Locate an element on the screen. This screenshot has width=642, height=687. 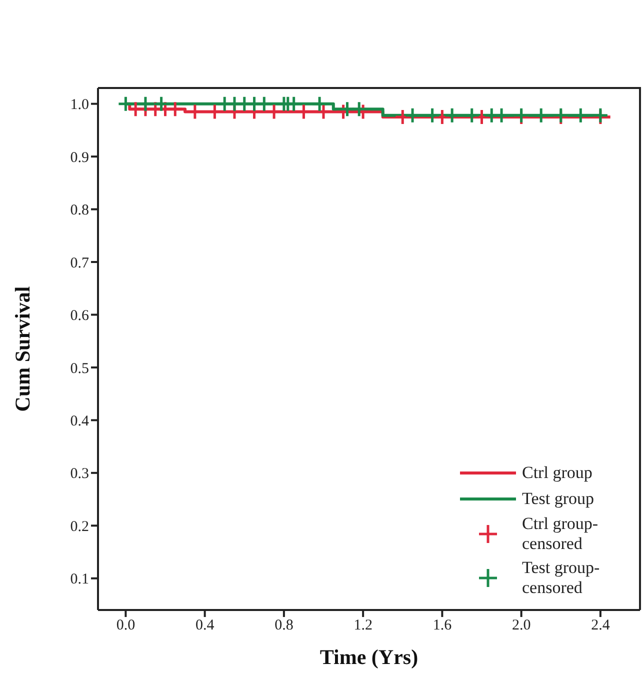
x-tick-label: 0.8 is located at coordinates (284, 626).